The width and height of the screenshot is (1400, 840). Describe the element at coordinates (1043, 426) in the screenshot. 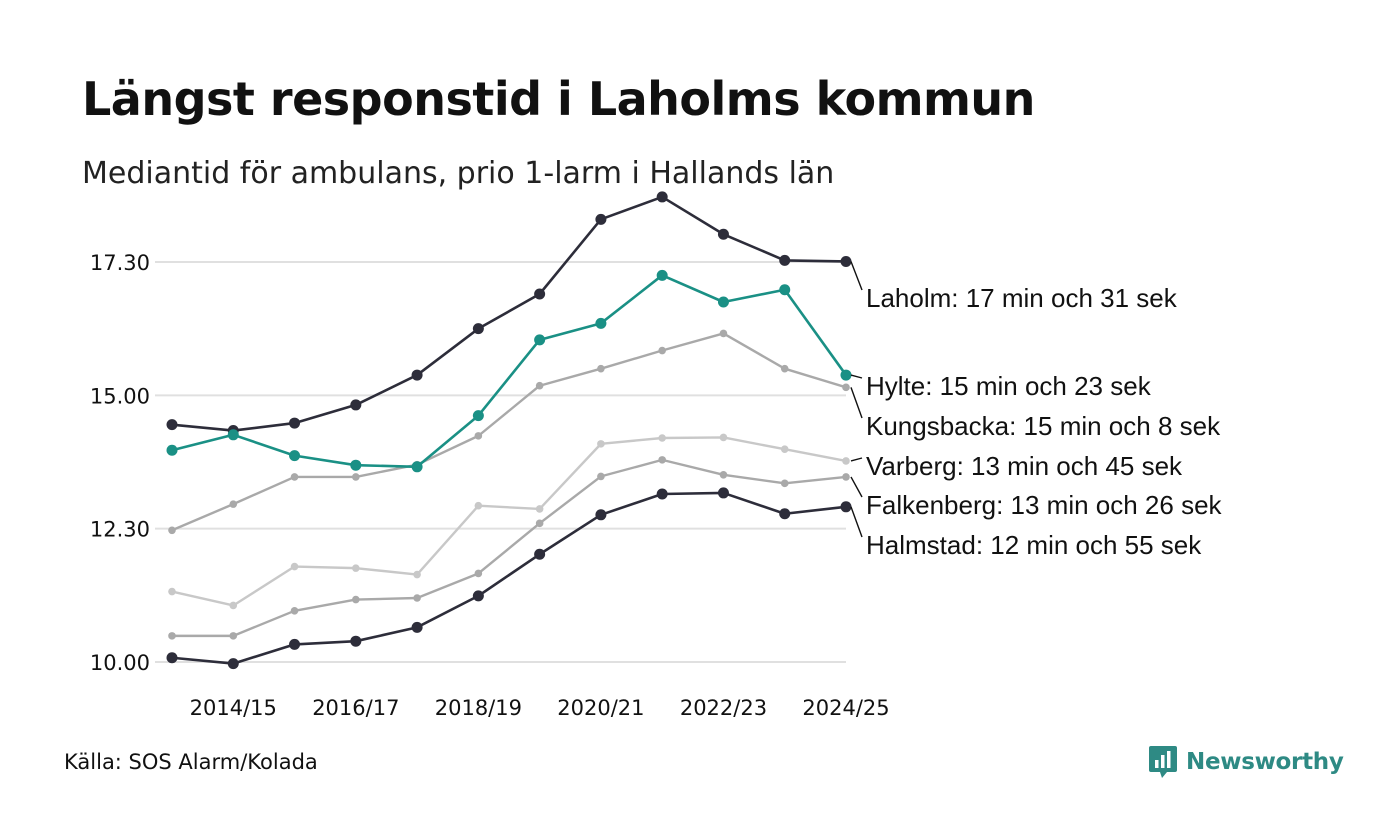

I see `series-label-kungsbacka: Kungsbacka: 15 min och 8 sek` at that location.